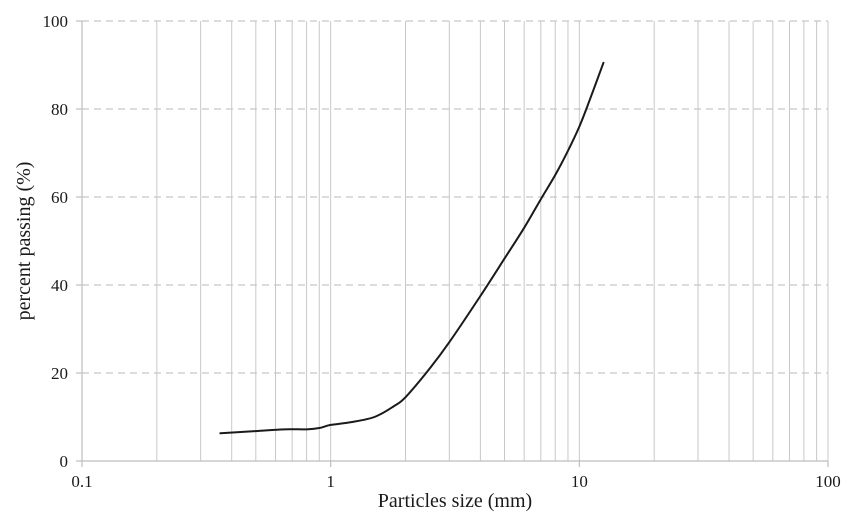 The height and width of the screenshot is (517, 845). What do you see at coordinates (24, 241) in the screenshot?
I see `y-axis-title: percent passing (%)` at bounding box center [24, 241].